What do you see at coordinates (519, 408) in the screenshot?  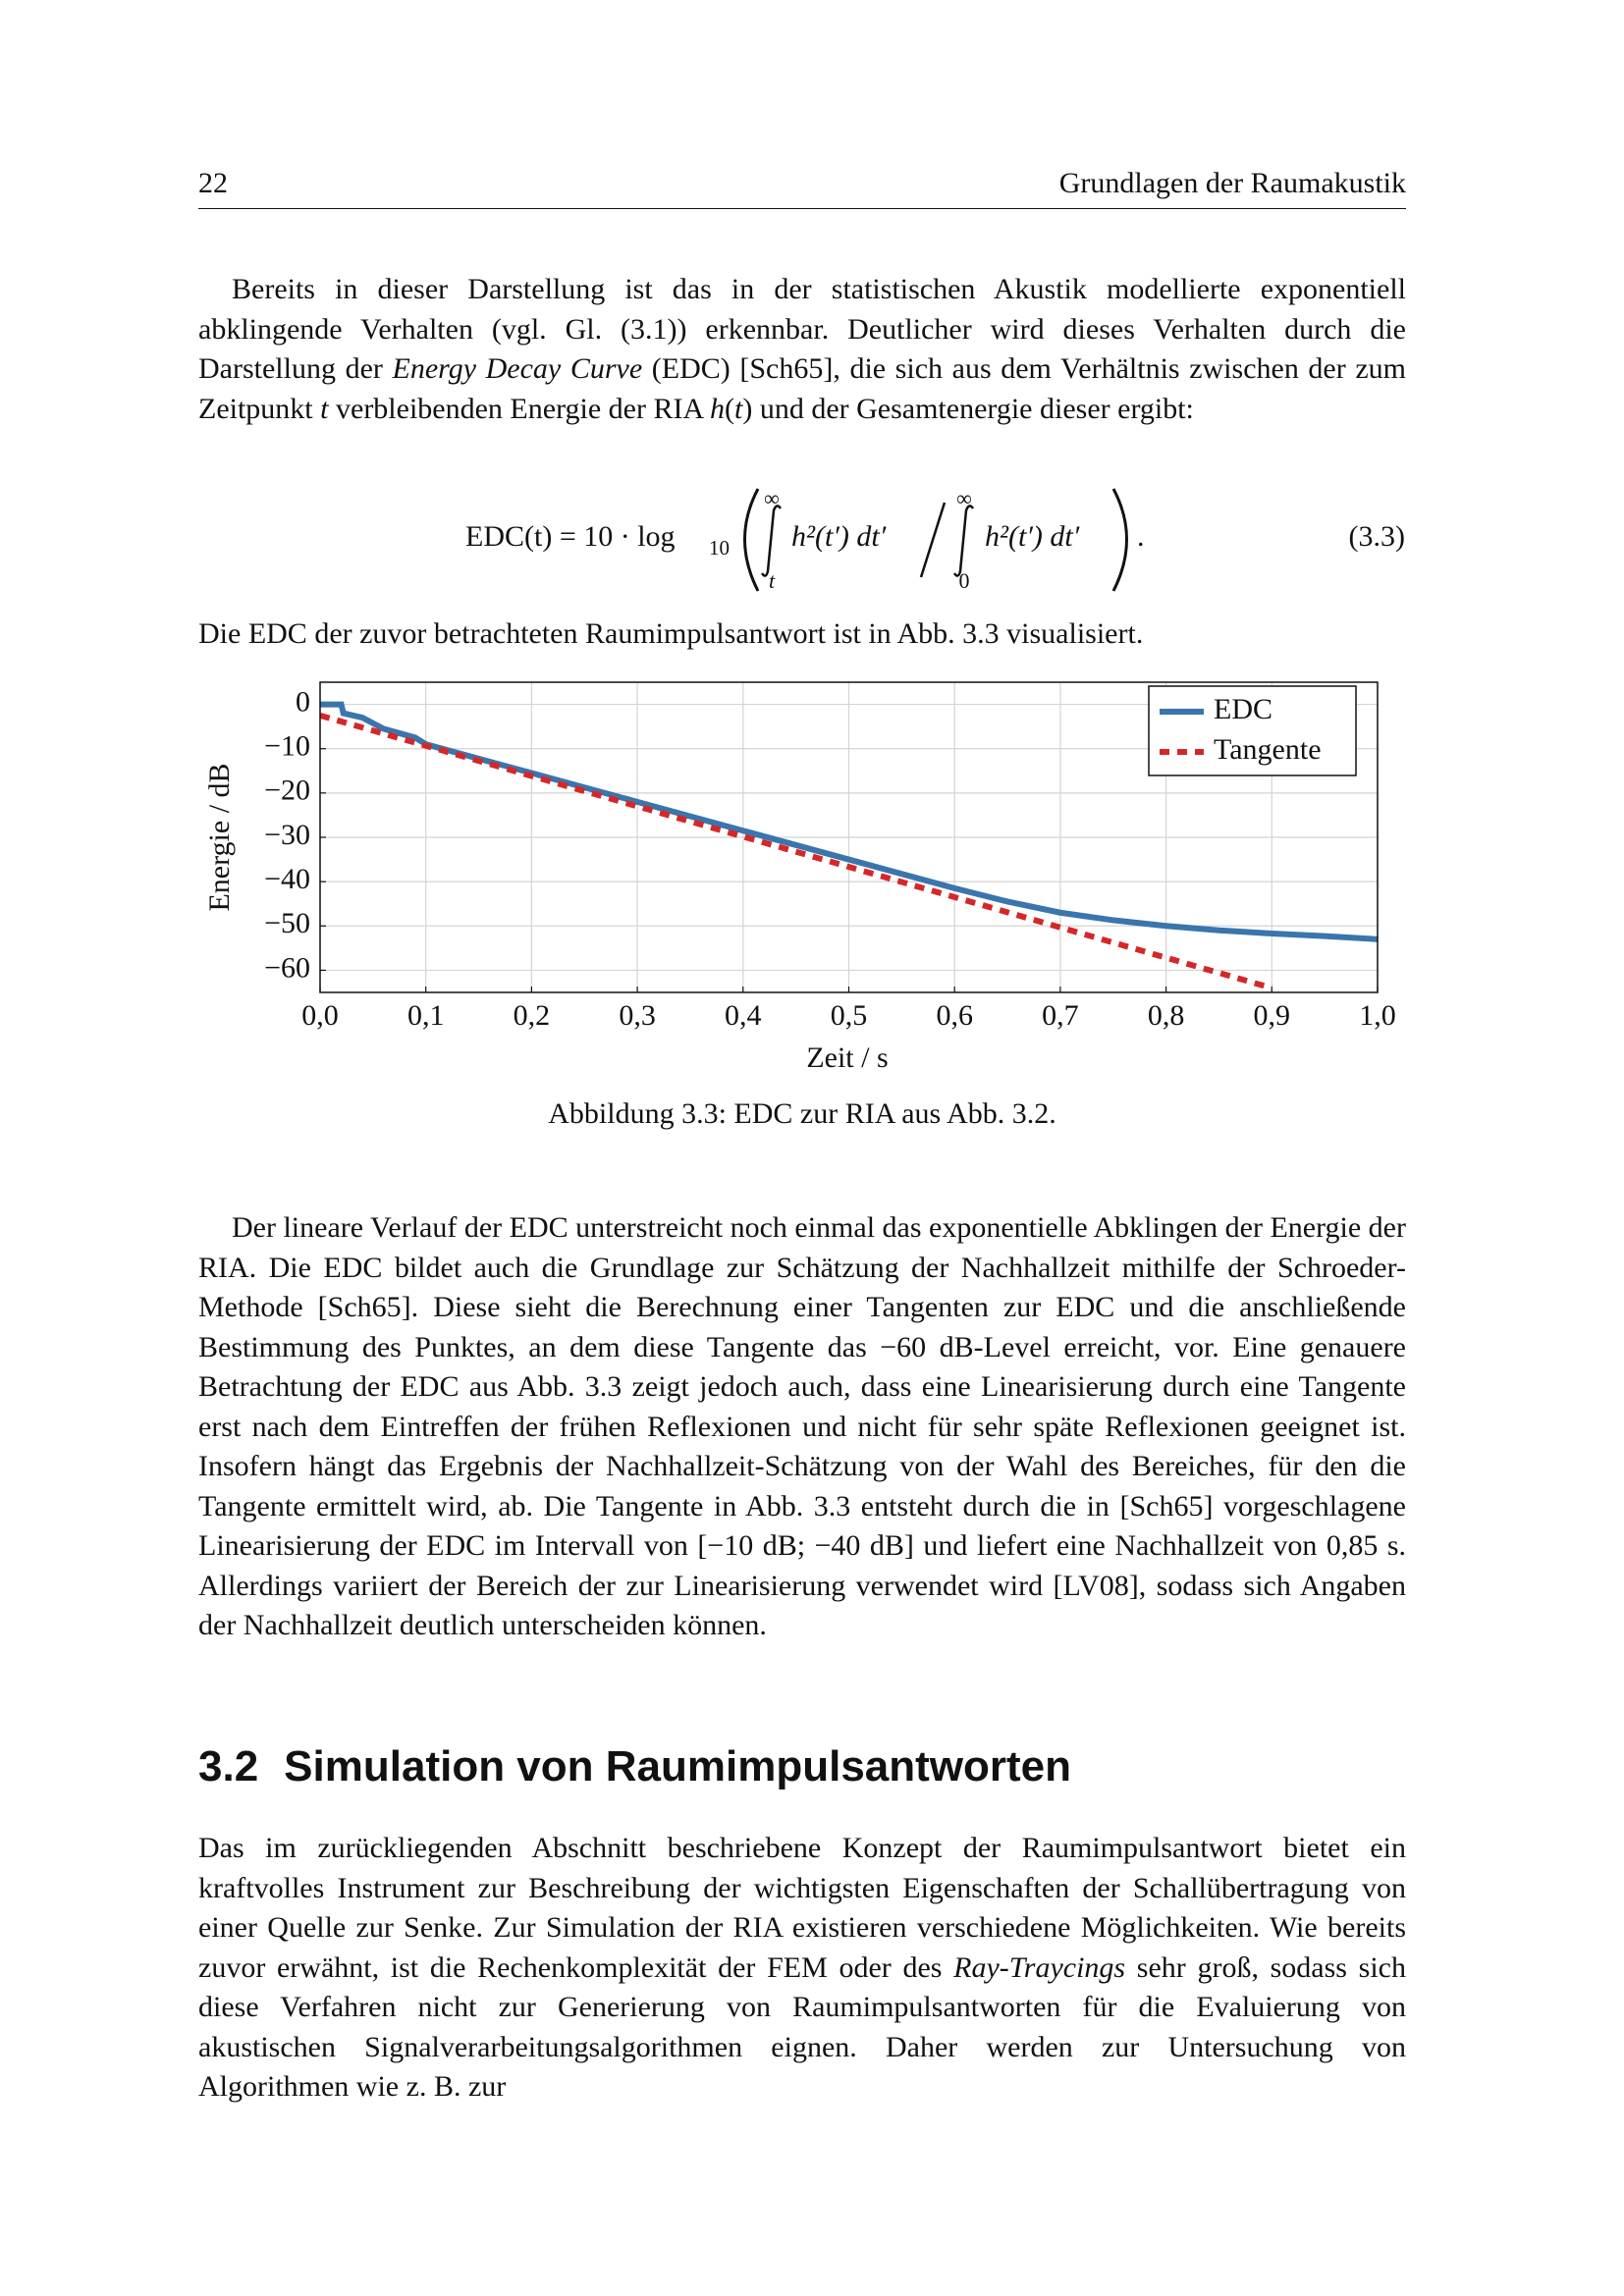 I see `text-run: verbleibenden Energie der RIA` at bounding box center [519, 408].